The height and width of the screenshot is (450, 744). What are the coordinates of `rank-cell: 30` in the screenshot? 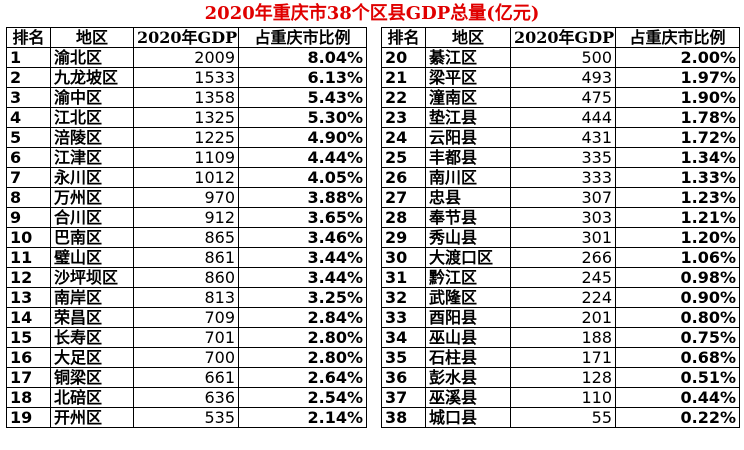 It's located at (403, 257).